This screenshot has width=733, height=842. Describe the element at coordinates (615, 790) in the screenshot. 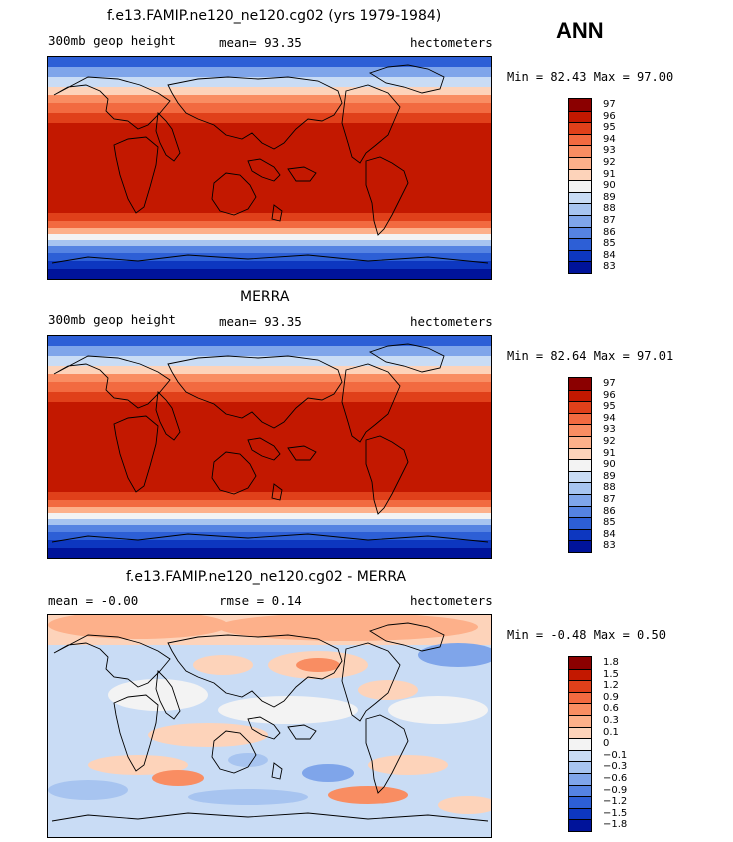

I see `colorbar-tick-label: −0.9` at that location.